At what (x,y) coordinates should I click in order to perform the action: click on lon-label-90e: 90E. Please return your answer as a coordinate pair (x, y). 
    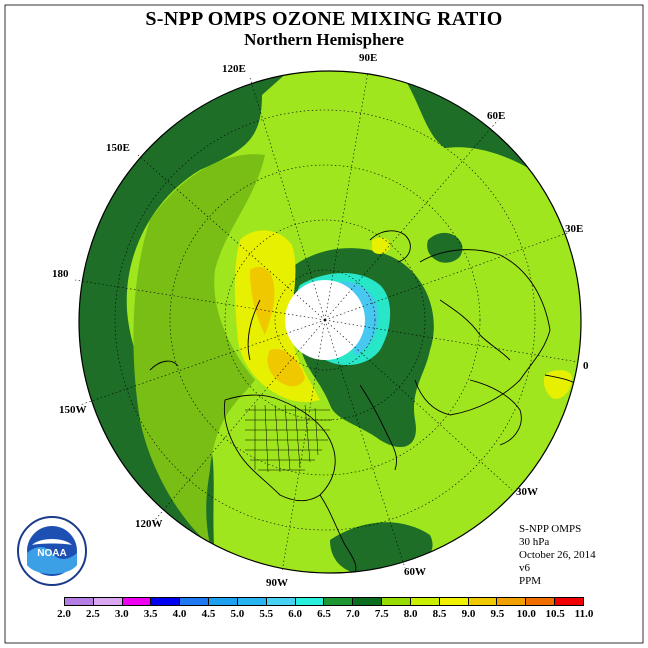
    Looking at the image, I should click on (368, 58).